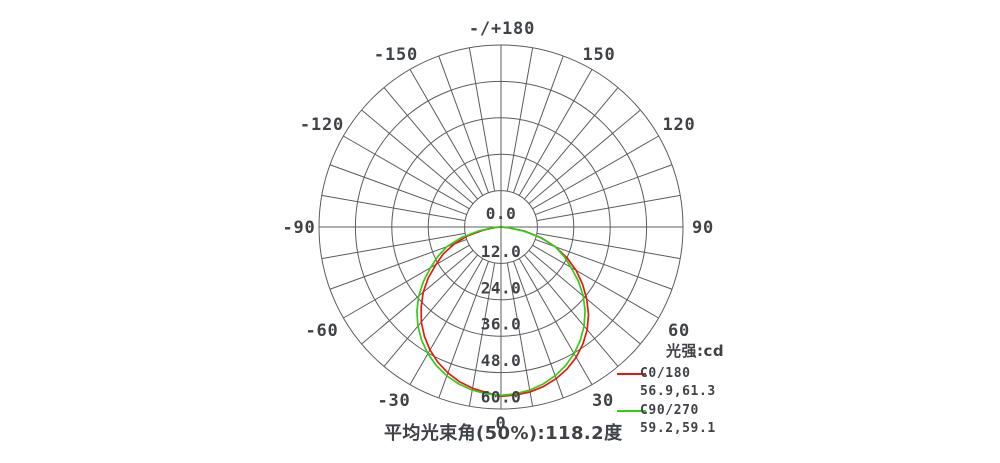 This screenshot has height=463, width=1000. I want to click on radial-tick-label: 12.0, so click(501, 251).